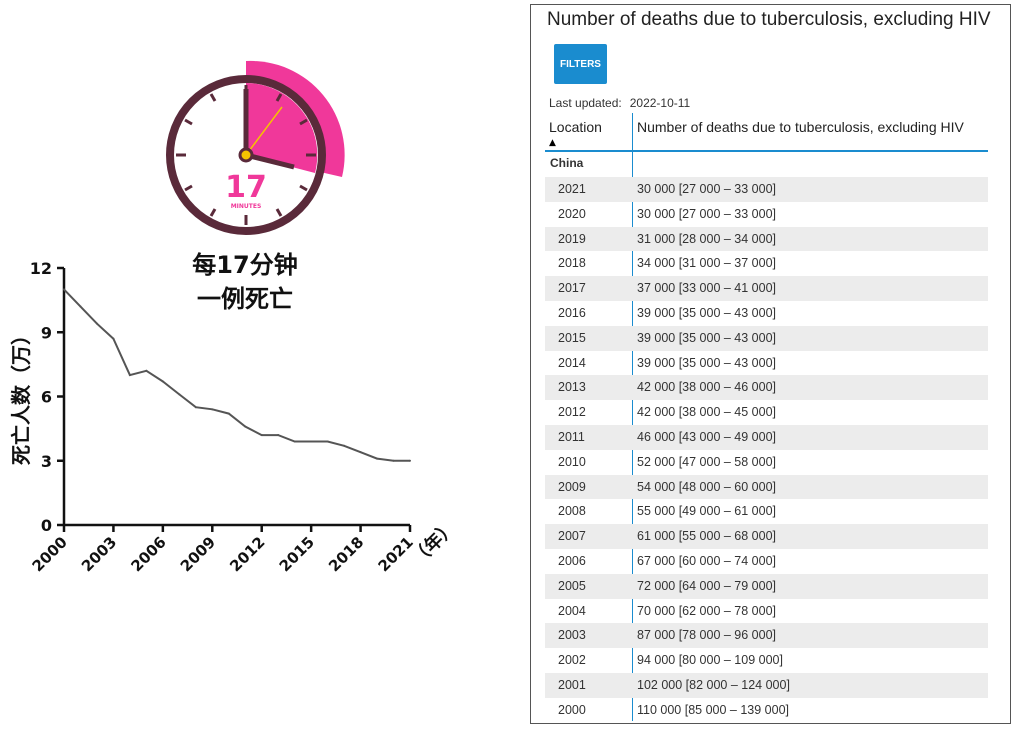 The width and height of the screenshot is (1018, 732). What do you see at coordinates (572, 337) in the screenshot?
I see `row-year: 2015` at bounding box center [572, 337].